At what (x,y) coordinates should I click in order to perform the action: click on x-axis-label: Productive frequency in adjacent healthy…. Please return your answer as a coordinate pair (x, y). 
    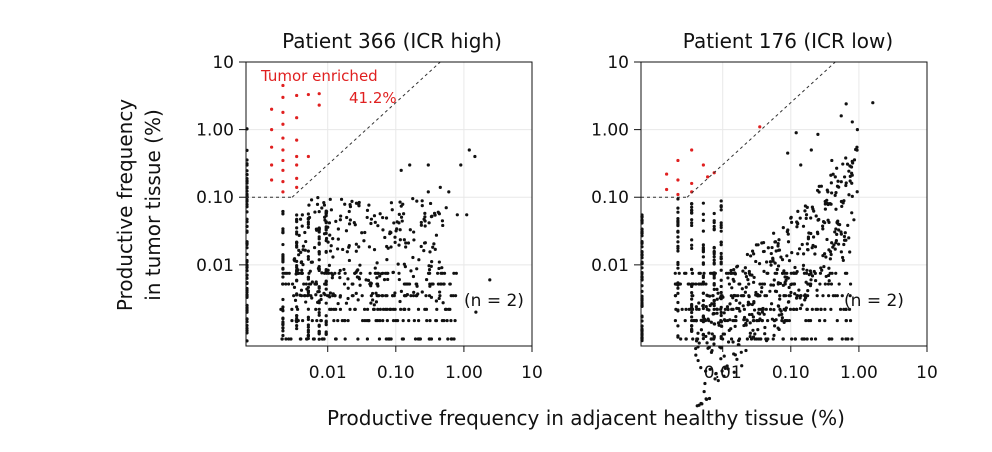
    Looking at the image, I should click on (586, 418).